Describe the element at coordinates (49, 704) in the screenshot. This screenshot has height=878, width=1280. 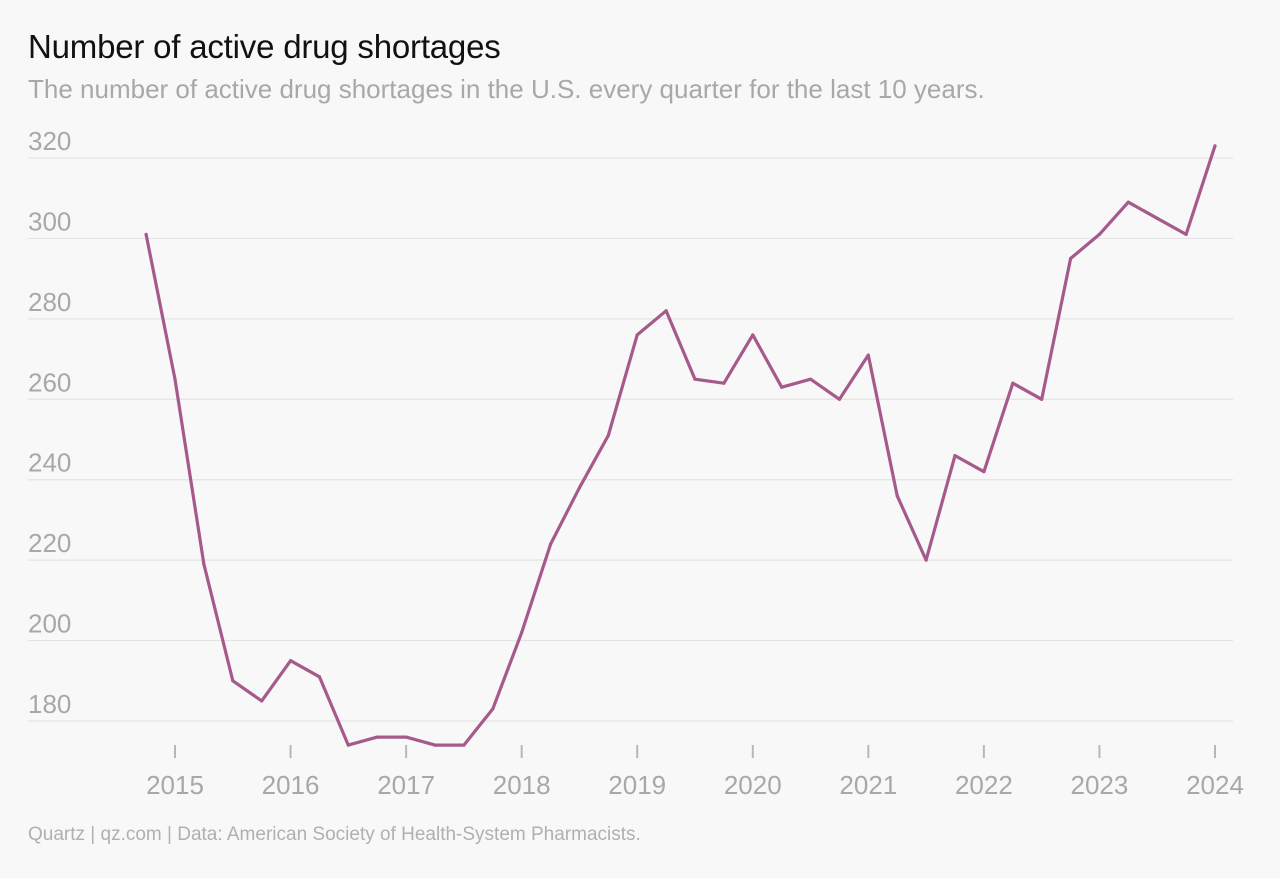
I see `y-tick-label-180: 180` at that location.